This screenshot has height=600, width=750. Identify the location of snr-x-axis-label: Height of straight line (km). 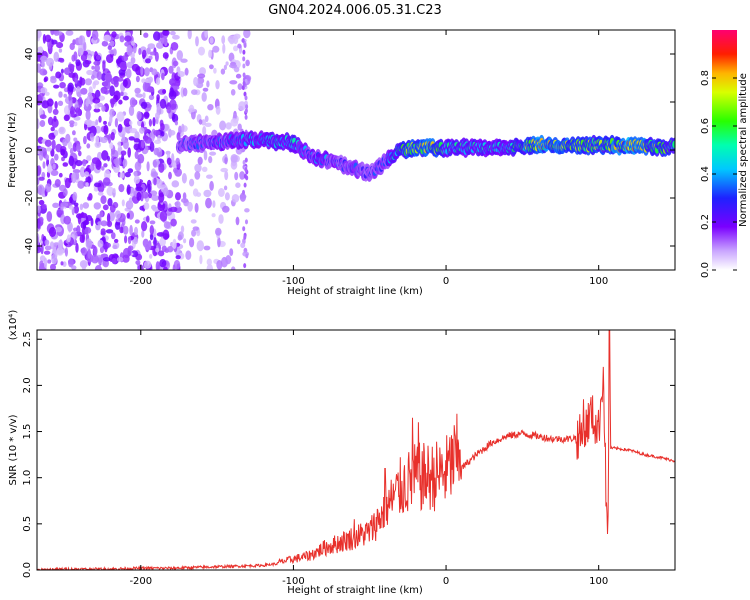
(355, 590).